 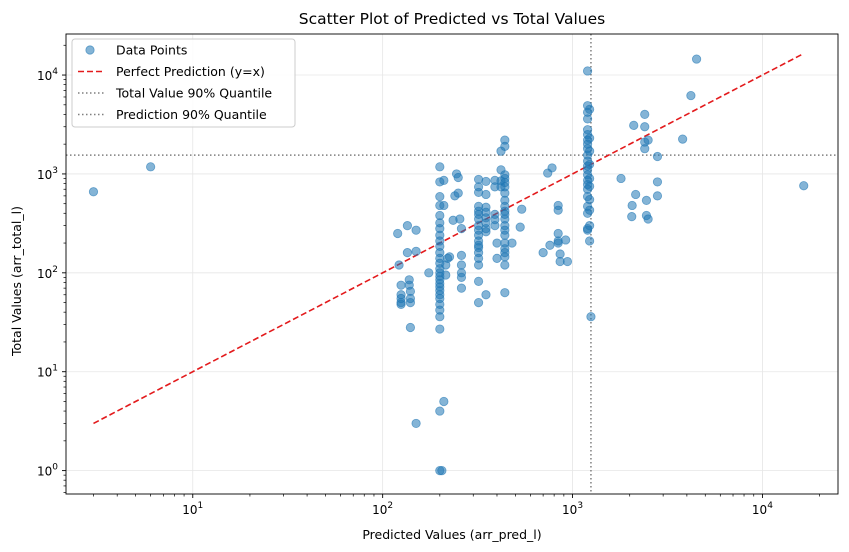 I want to click on legend-label: Total Value 90% Quantile, so click(x=193, y=93).